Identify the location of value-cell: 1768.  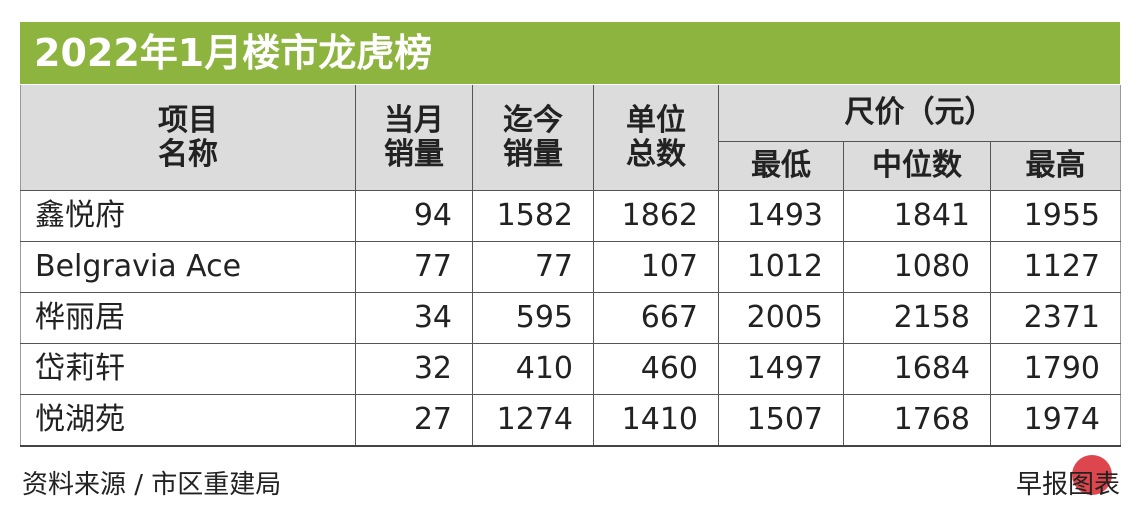
(917, 420).